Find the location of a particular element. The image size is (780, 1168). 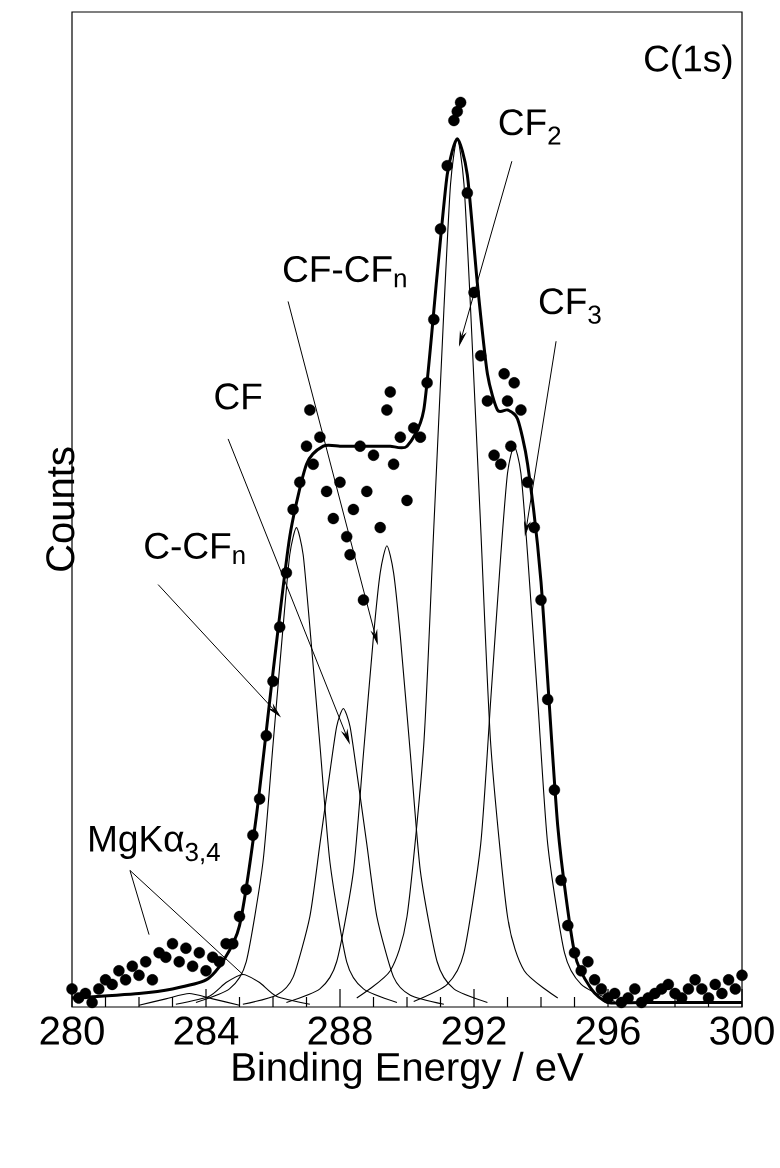

y-axis-title: Counts is located at coordinates (60, 509).